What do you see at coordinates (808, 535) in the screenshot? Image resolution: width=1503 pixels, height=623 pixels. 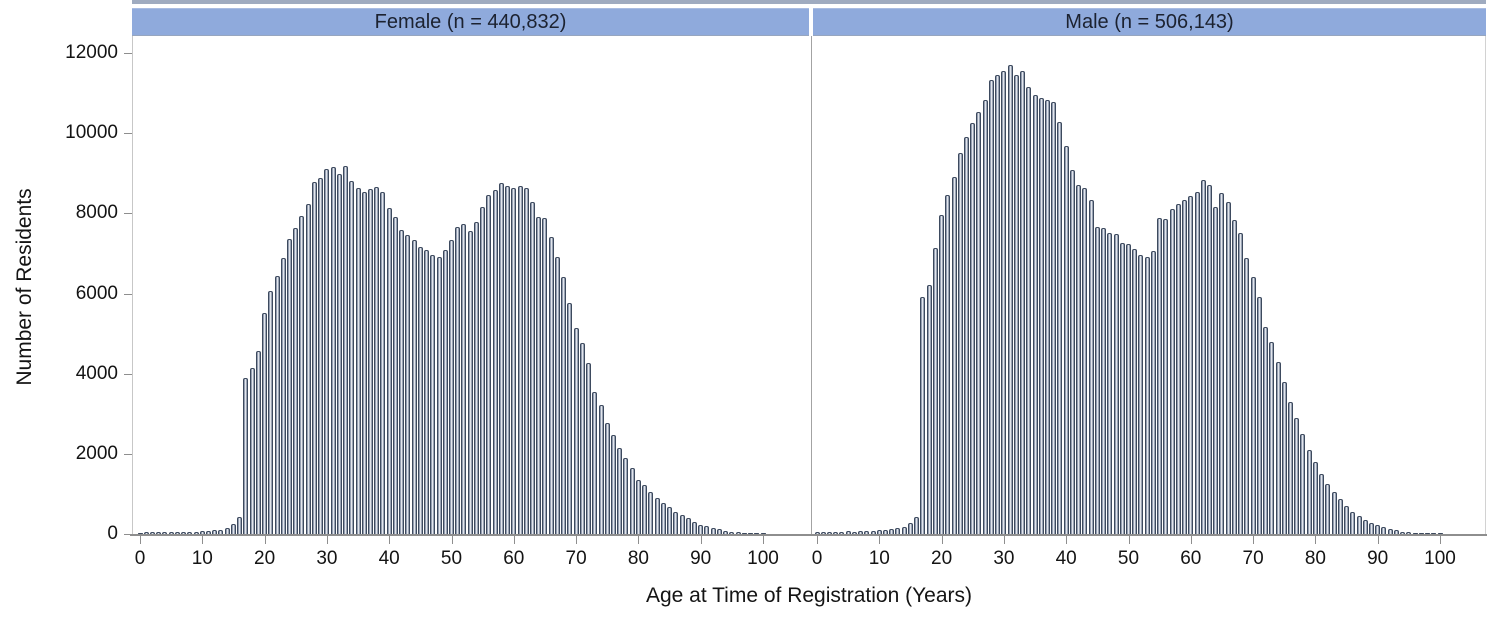 I see `x-axis-line` at bounding box center [808, 535].